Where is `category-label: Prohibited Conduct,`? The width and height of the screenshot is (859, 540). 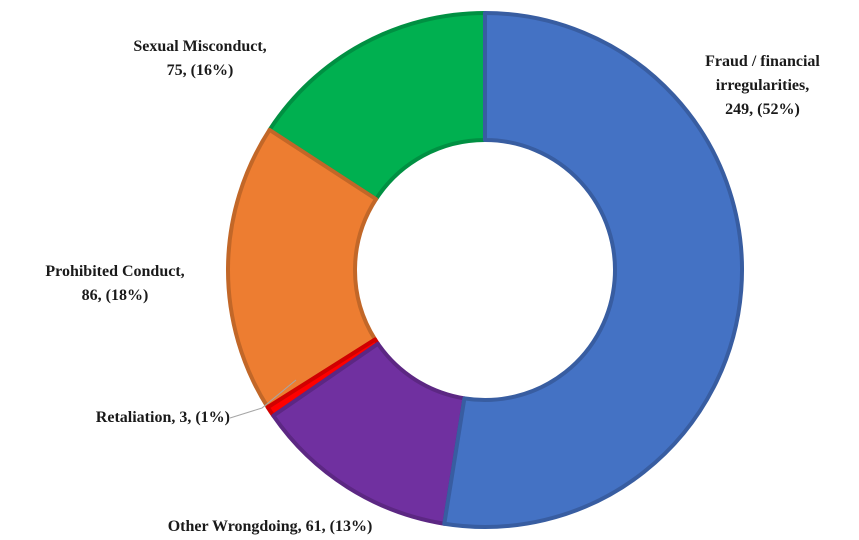 category-label: Prohibited Conduct, is located at coordinates (115, 271).